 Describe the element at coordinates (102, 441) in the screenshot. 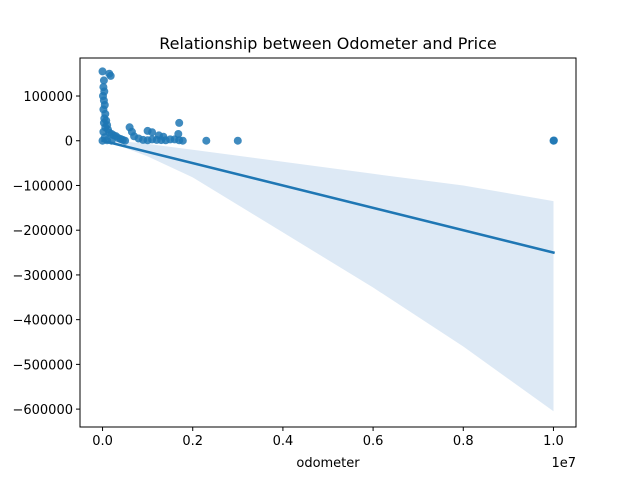

I see `x-tick-label: 0.0` at that location.